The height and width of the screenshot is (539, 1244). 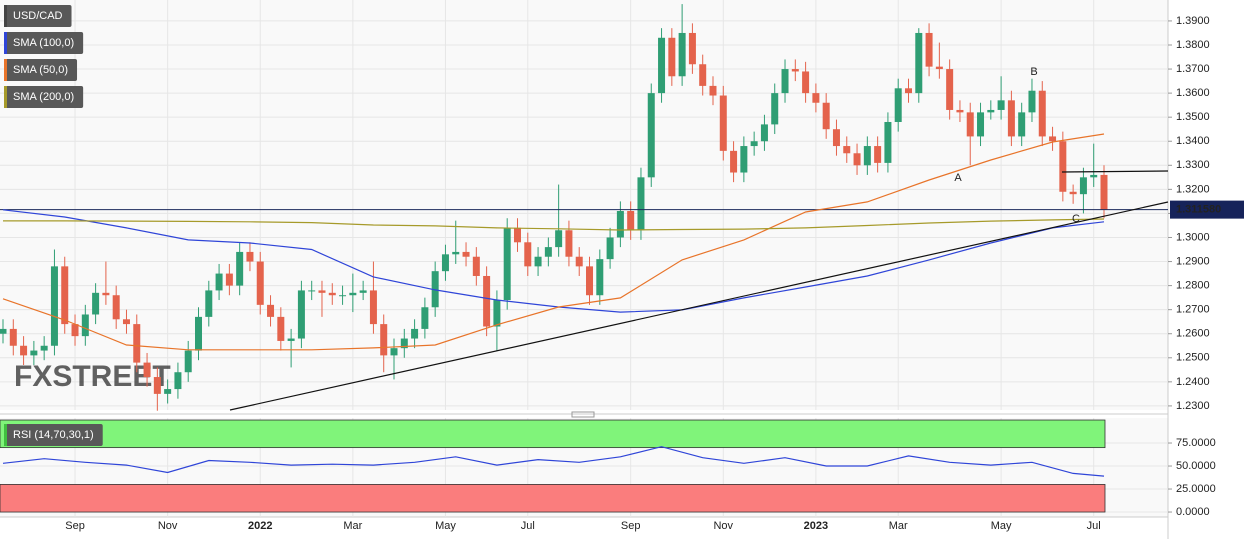 I want to click on legend-box, so click(x=38, y=16).